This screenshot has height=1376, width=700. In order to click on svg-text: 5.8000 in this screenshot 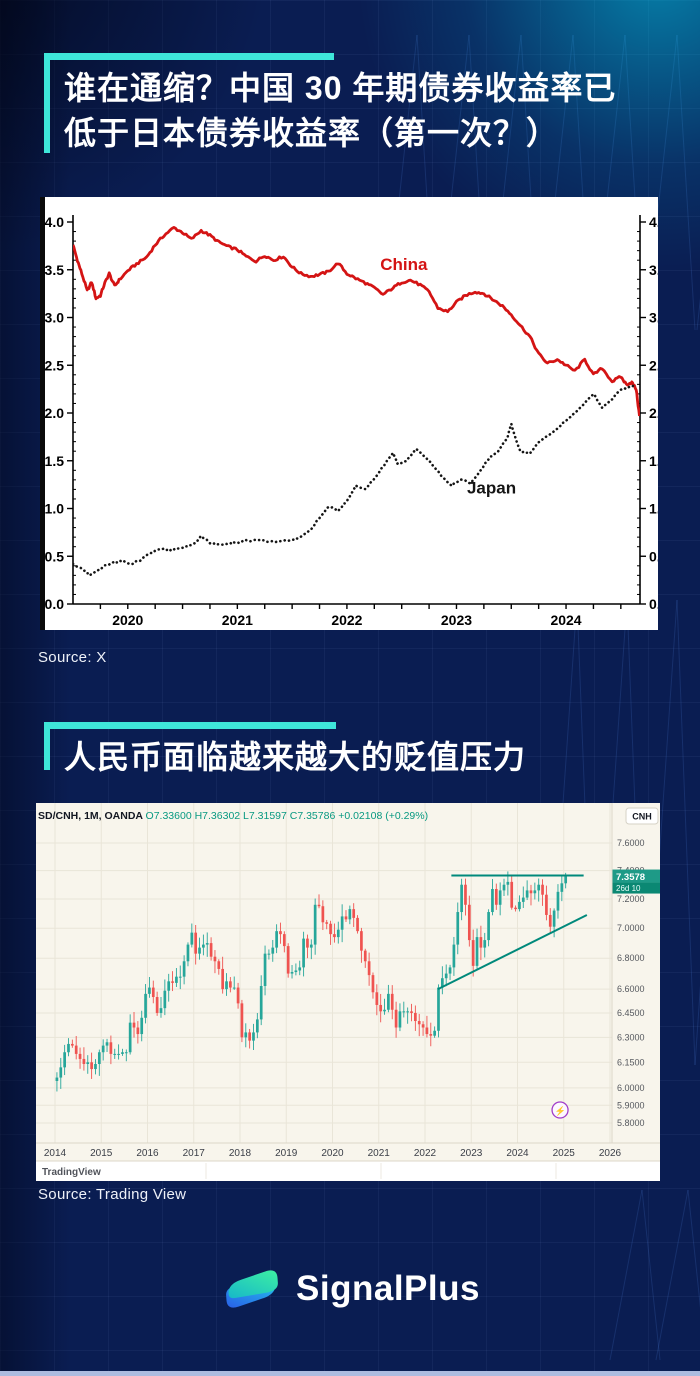, I will do `click(631, 1123)`.